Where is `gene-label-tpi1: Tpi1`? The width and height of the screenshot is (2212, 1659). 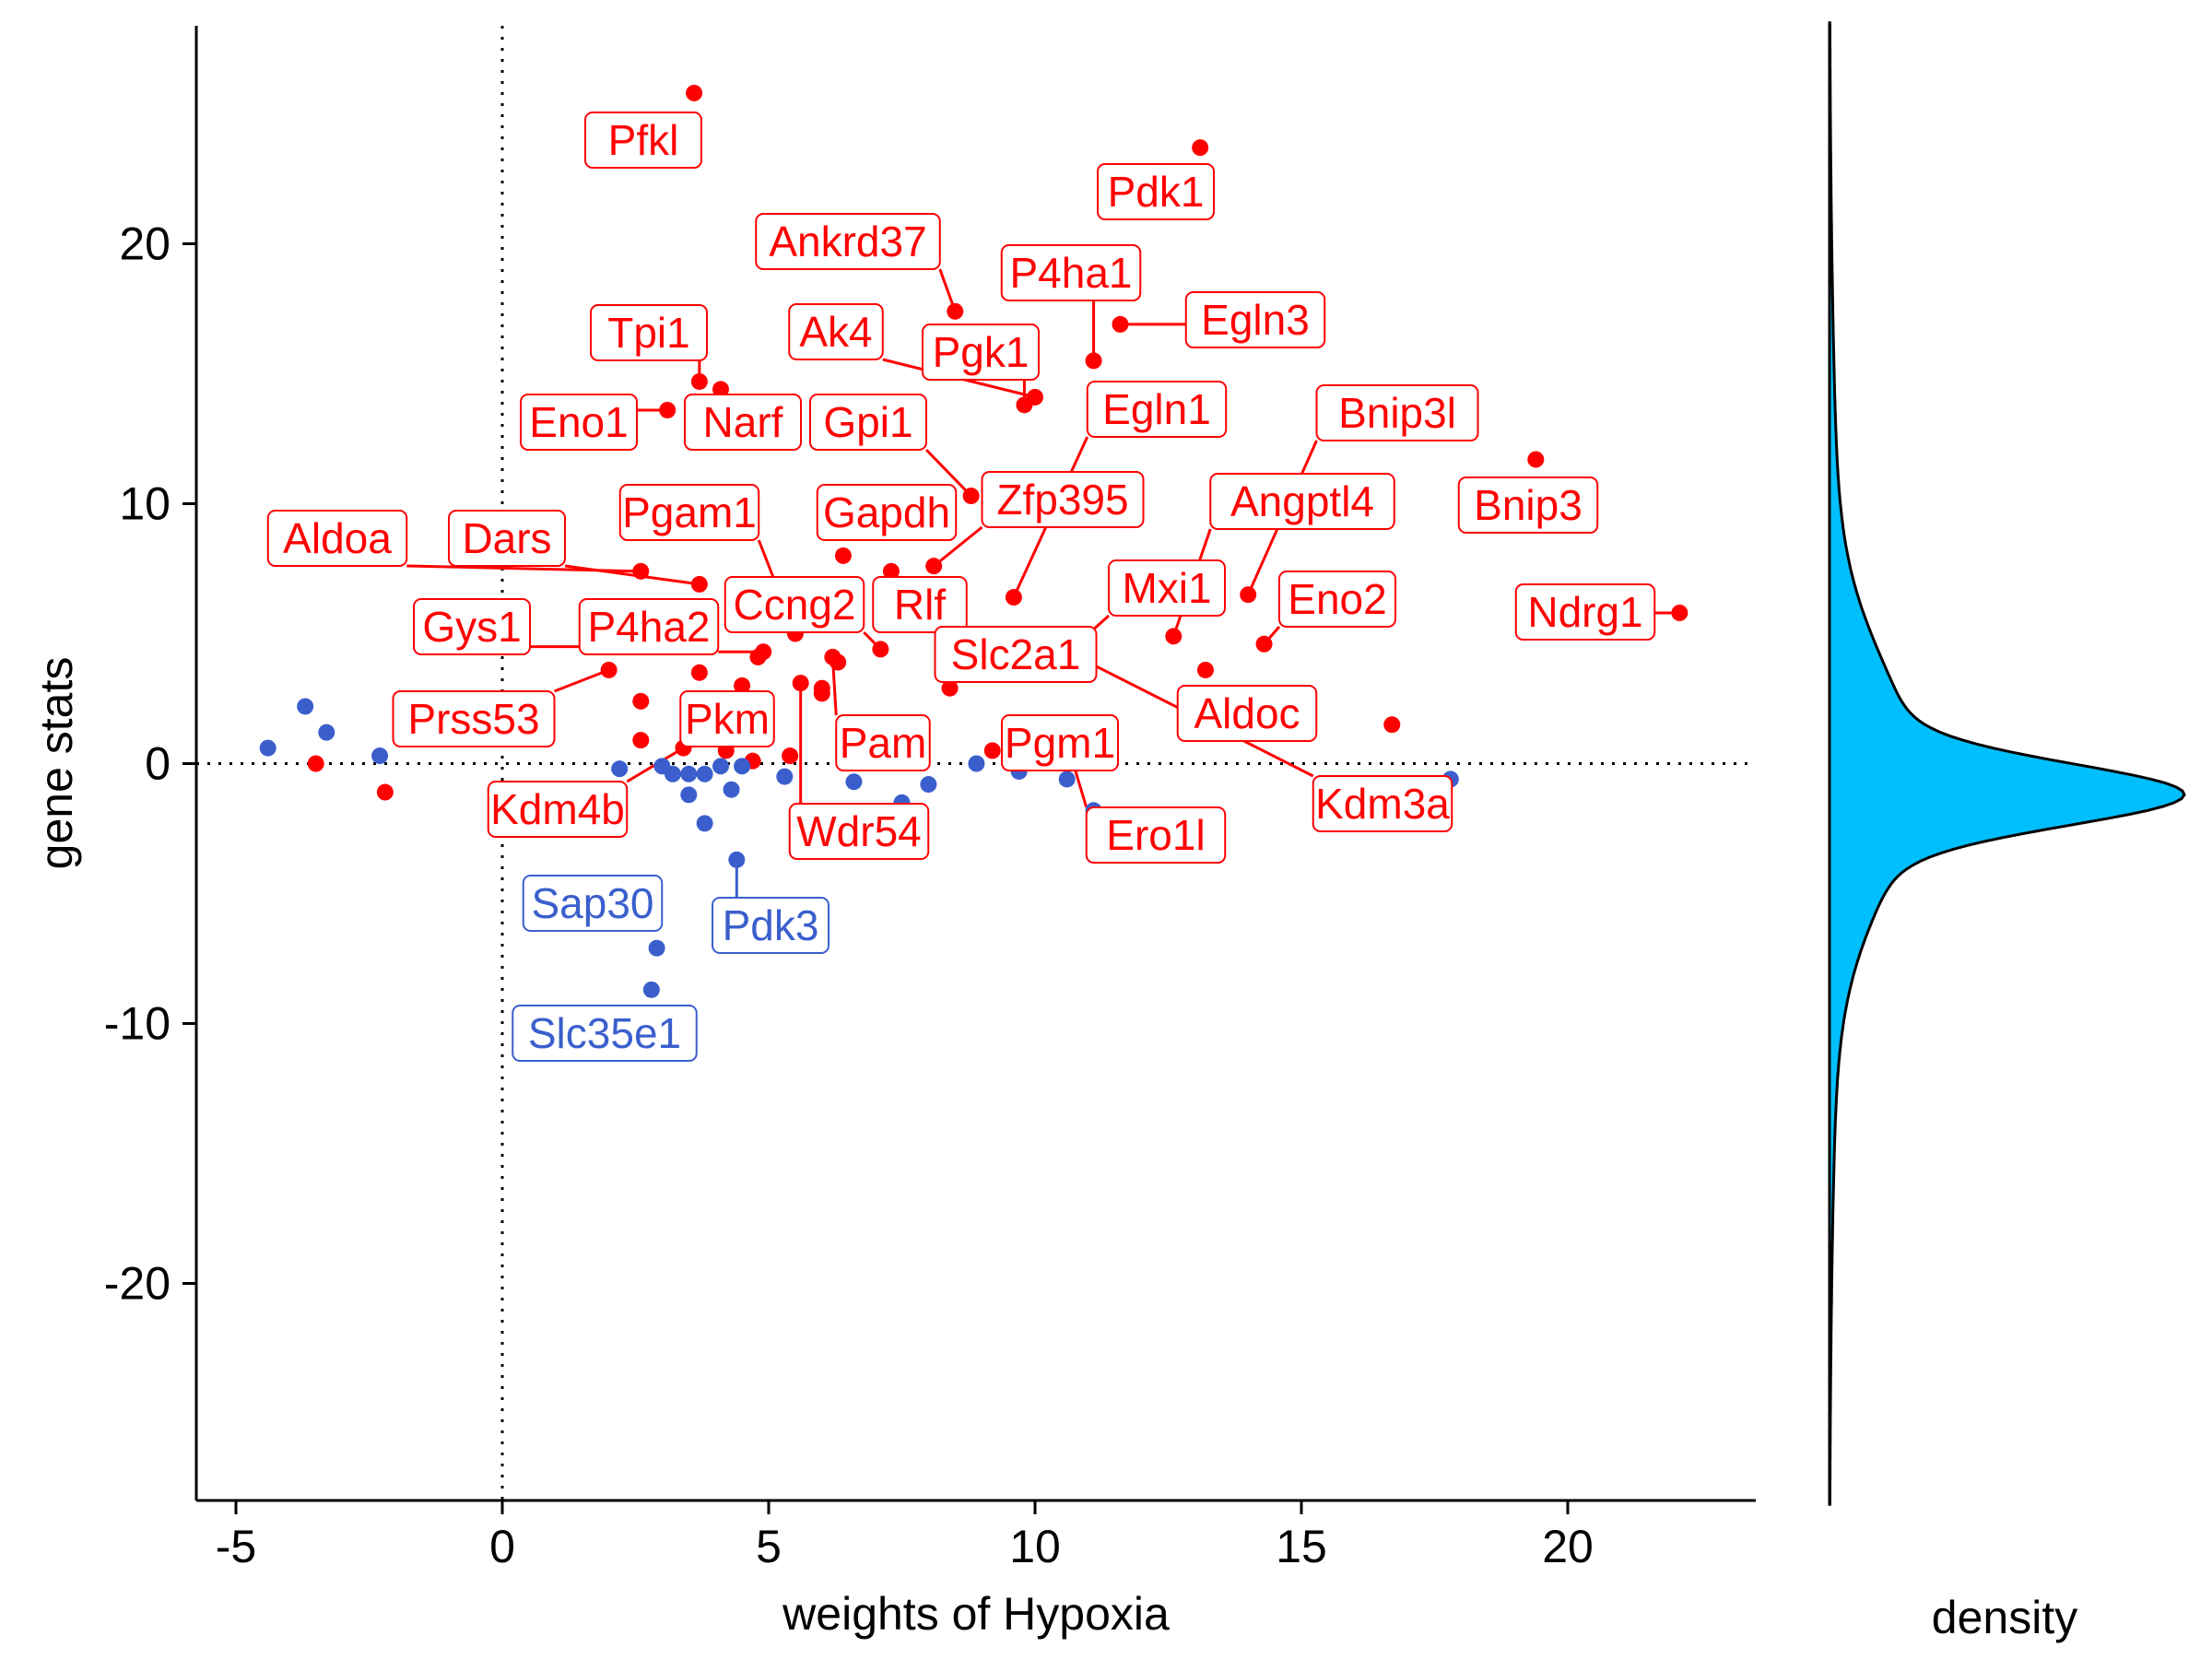 gene-label-tpi1: Tpi1 is located at coordinates (649, 332).